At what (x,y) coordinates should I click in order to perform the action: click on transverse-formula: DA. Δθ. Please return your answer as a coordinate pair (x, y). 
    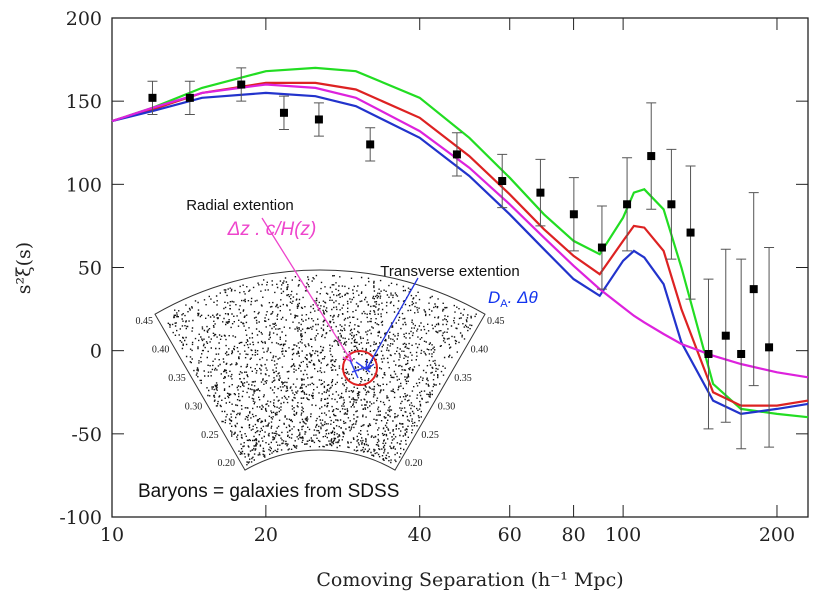
    Looking at the image, I should click on (513, 299).